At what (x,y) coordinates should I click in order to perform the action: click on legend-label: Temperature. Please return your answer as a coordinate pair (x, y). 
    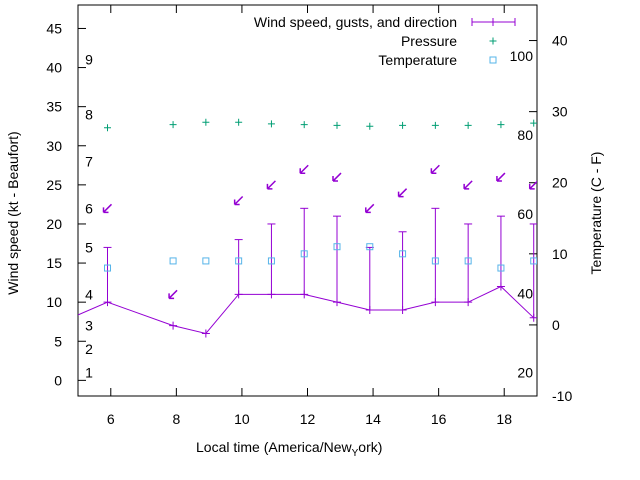
    Looking at the image, I should click on (417, 60).